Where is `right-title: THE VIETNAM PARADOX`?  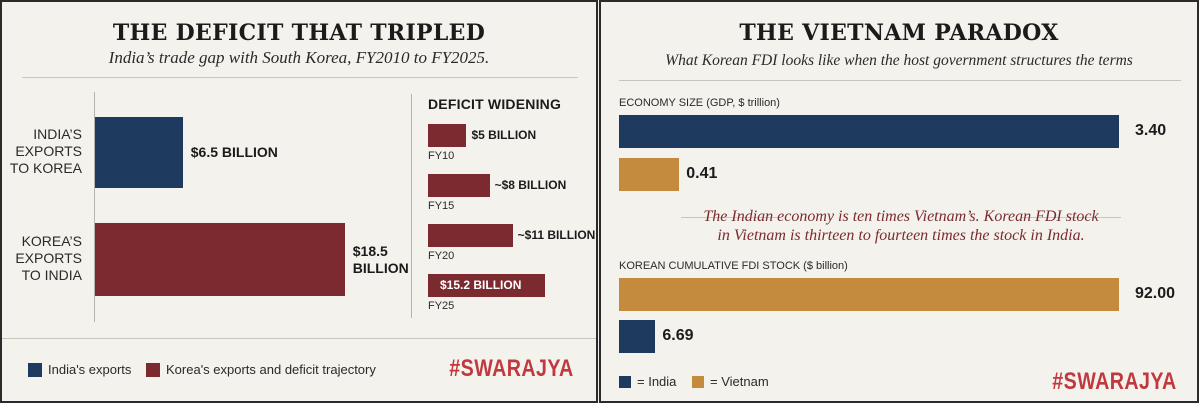
right-title: THE VIETNAM PARADOX is located at coordinates (899, 33).